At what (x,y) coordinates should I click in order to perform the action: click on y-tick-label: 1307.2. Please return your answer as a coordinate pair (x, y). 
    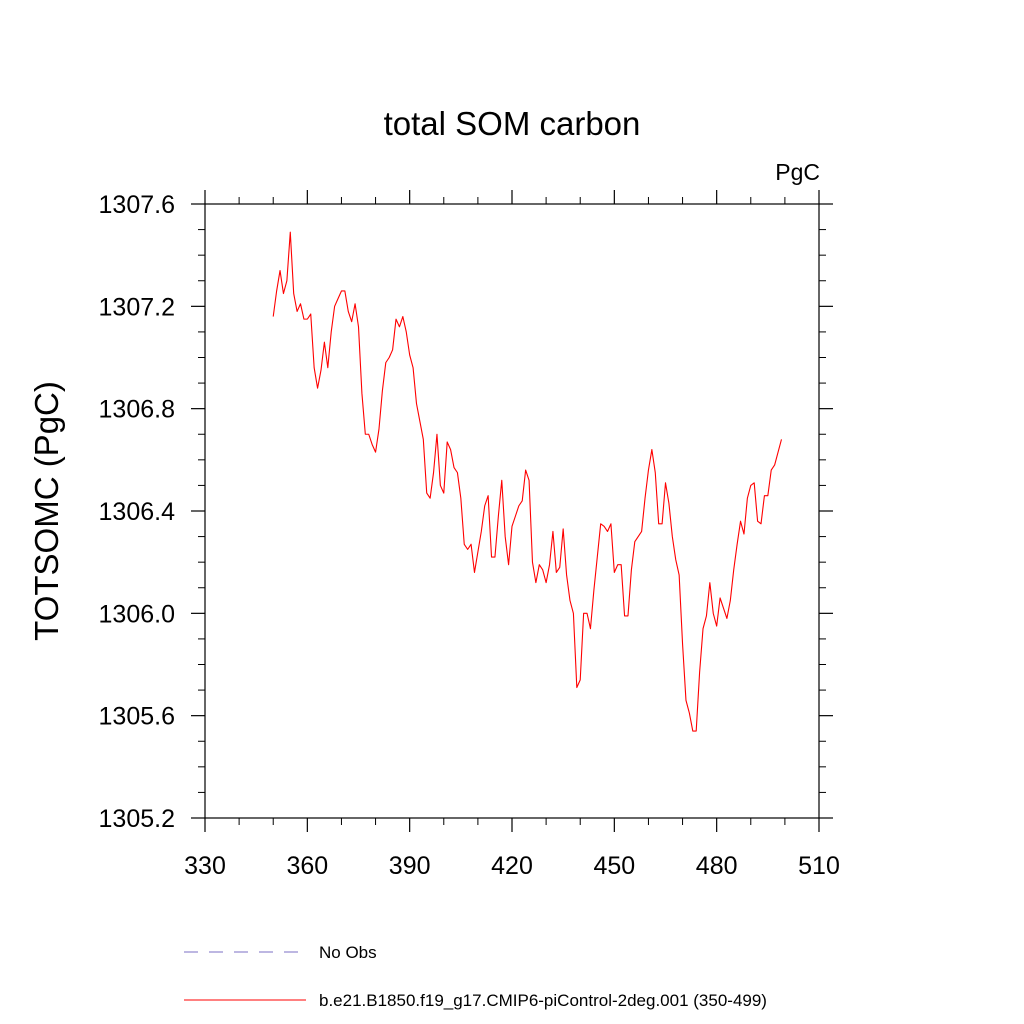
    Looking at the image, I should click on (137, 307).